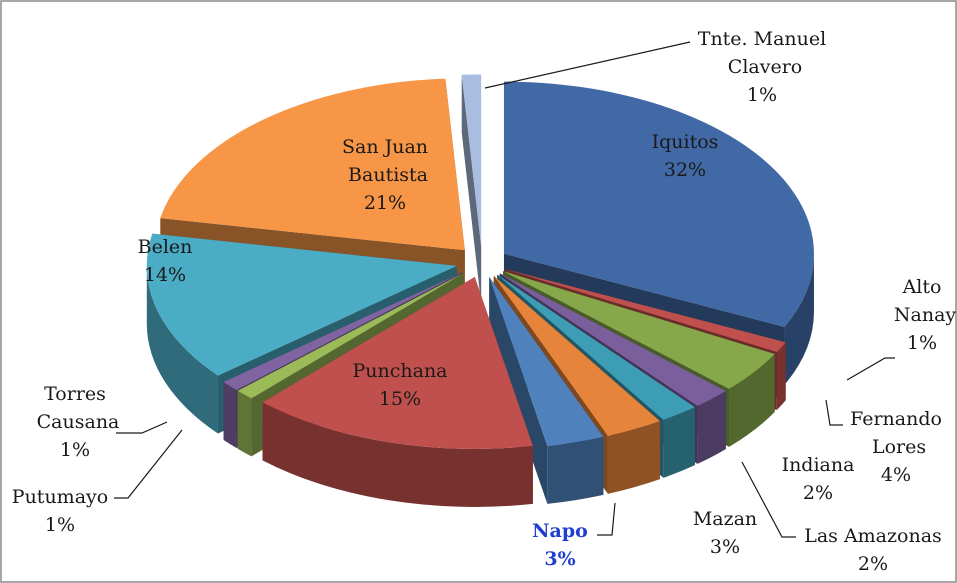 The image size is (957, 583). What do you see at coordinates (922, 301) in the screenshot?
I see `category-label: Alto Nanay` at bounding box center [922, 301].